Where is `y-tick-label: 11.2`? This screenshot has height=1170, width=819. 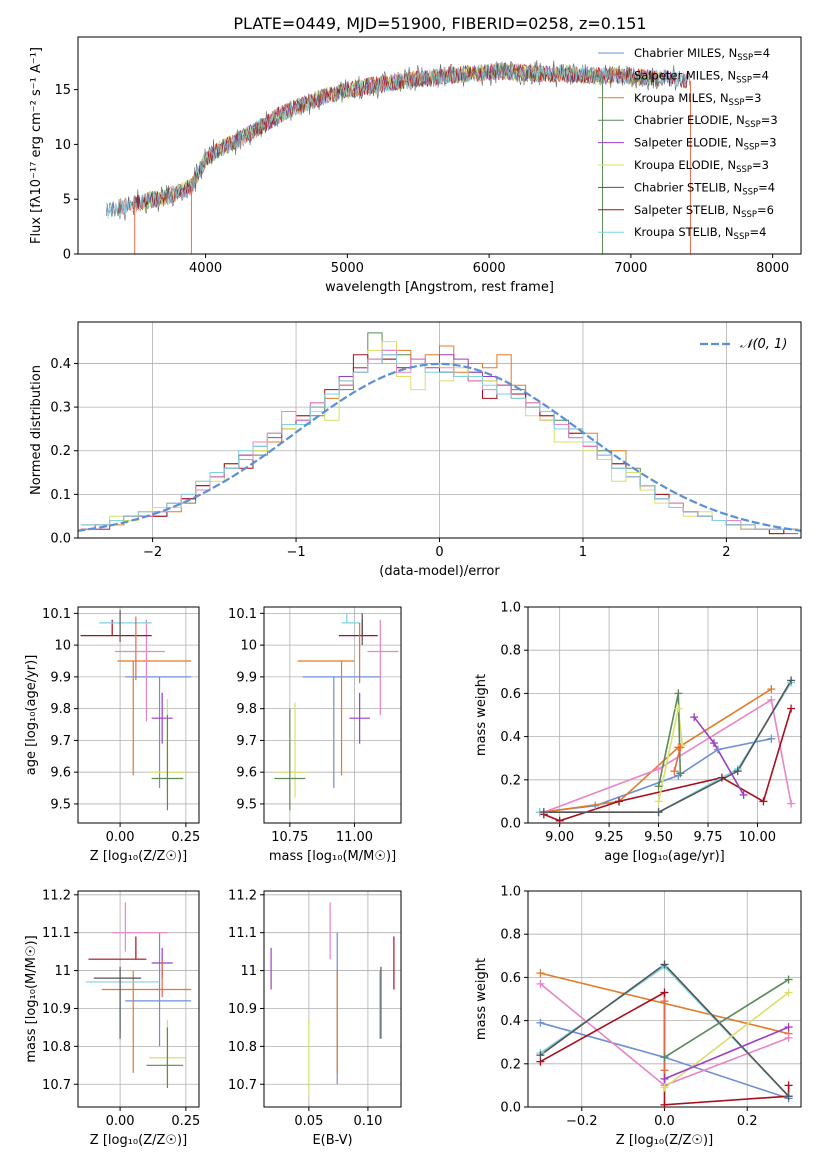
y-tick-label: 11.2 is located at coordinates (242, 895).